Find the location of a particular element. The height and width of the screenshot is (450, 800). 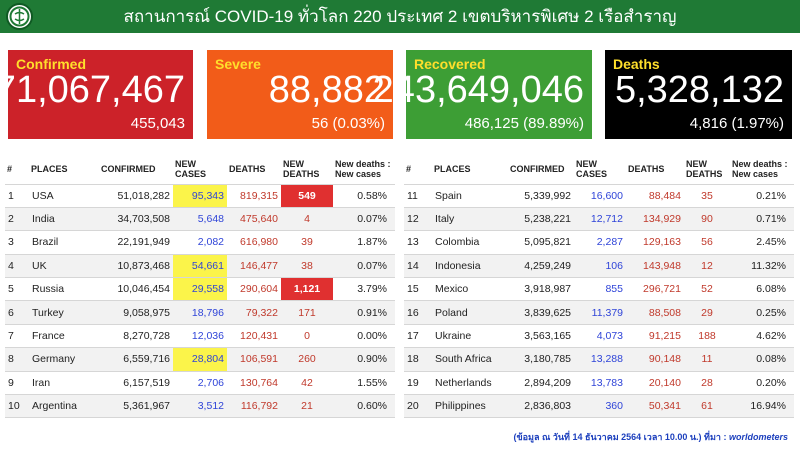

cell-rank: 12 is located at coordinates (418, 219).